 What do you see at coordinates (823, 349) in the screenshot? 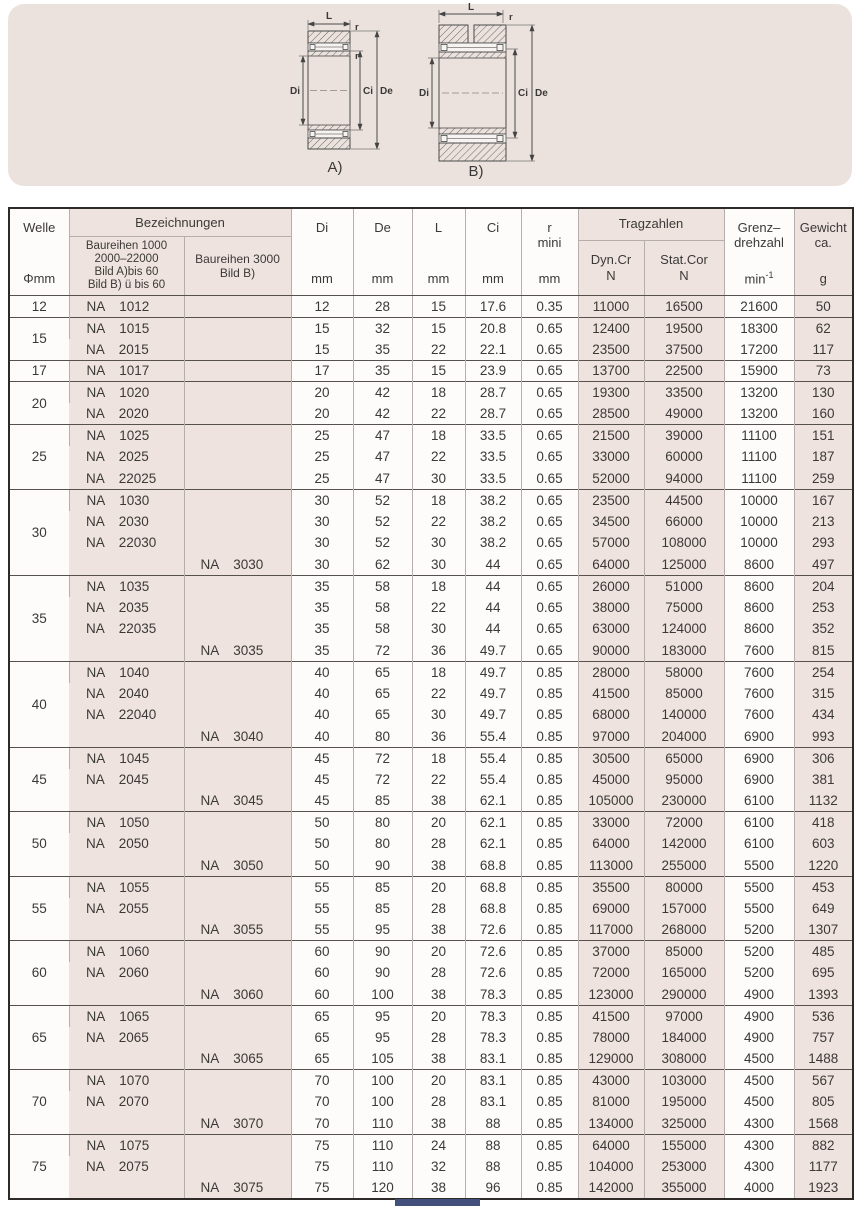
I see `gewicht-value: 117` at bounding box center [823, 349].